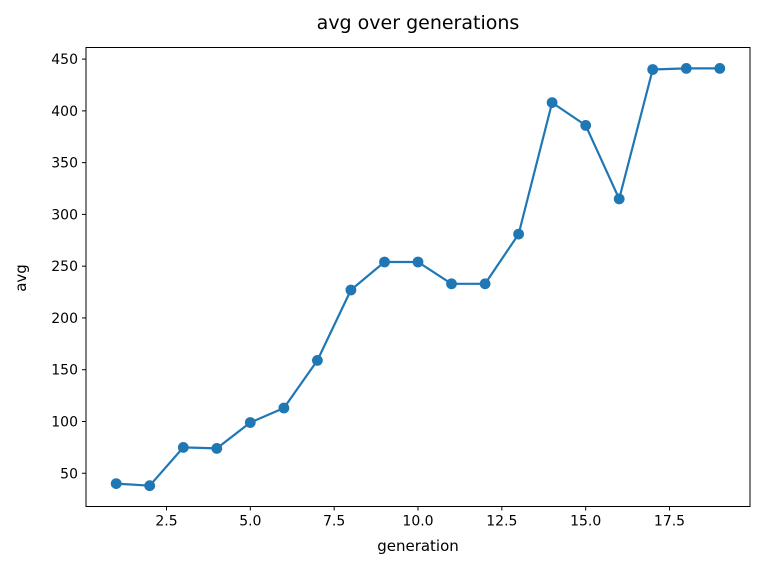 This screenshot has height=576, width=768. What do you see at coordinates (64, 215) in the screenshot?
I see `y-tick-label: 300` at bounding box center [64, 215].